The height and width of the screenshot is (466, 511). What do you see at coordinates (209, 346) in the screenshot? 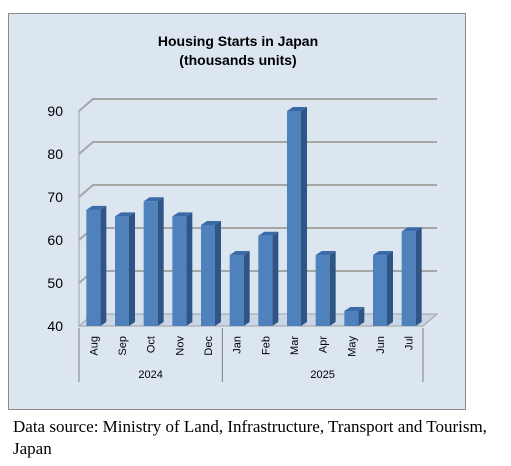
I see `x-category-label: Dec` at bounding box center [209, 346].